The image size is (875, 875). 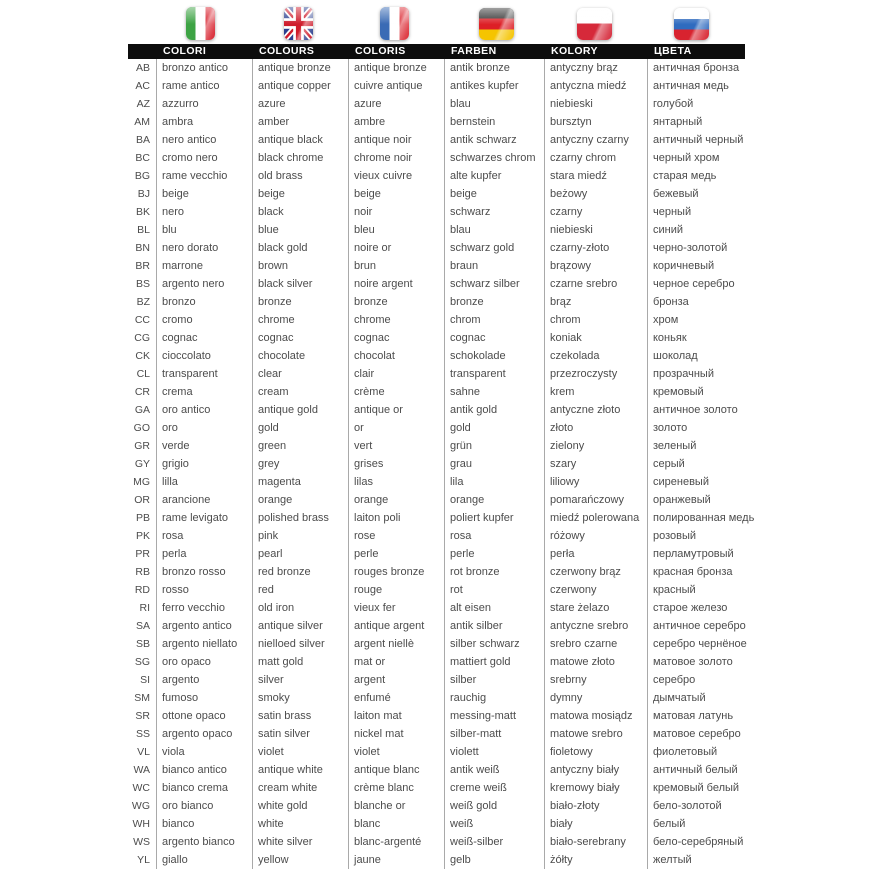 I want to click on color-code: PK, so click(x=142, y=536).